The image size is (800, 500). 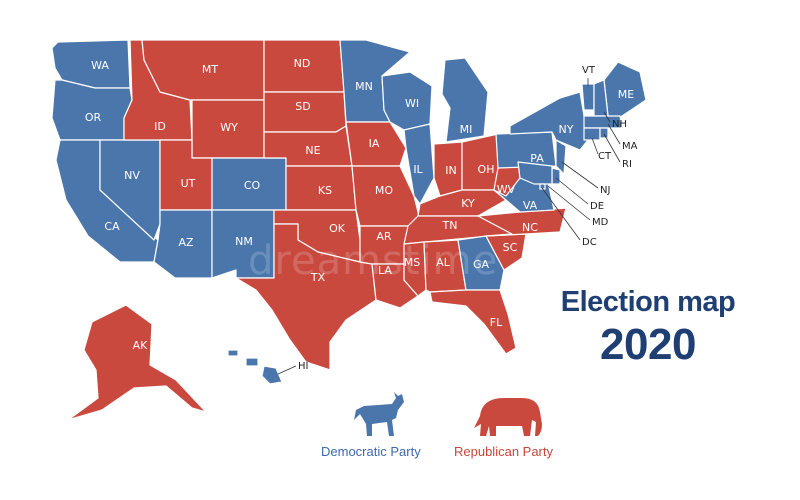 What do you see at coordinates (252, 185) in the screenshot?
I see `state-label-co: CO` at bounding box center [252, 185].